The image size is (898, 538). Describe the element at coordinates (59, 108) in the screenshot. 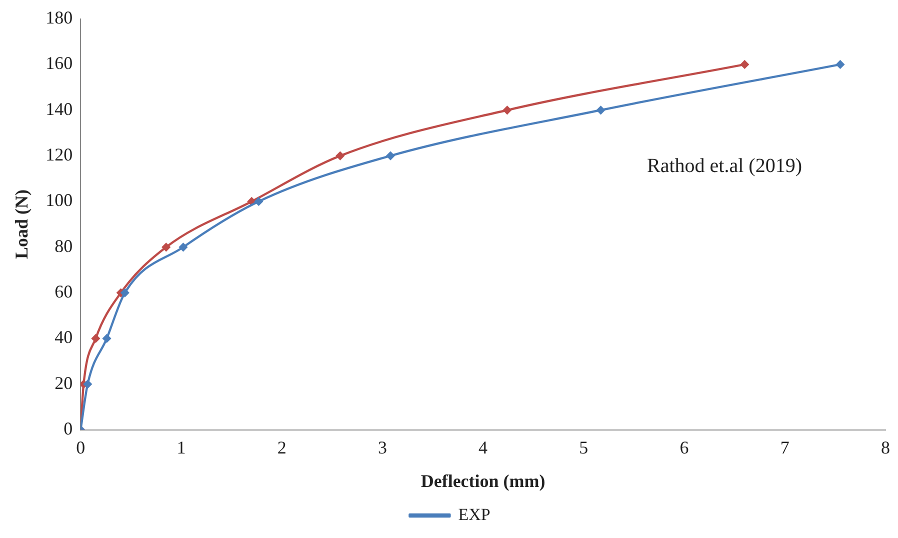

I see `y-tick-label: 140` at that location.